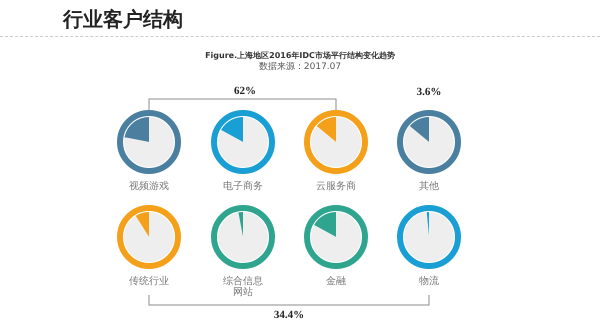 This screenshot has width=600, height=329. I want to click on text: 云服务商, so click(336, 186).